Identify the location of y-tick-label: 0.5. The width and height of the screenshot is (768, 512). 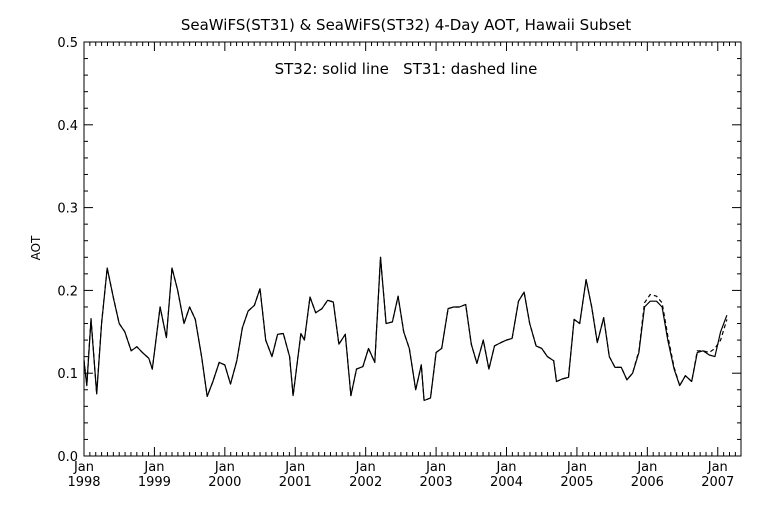
(67, 43).